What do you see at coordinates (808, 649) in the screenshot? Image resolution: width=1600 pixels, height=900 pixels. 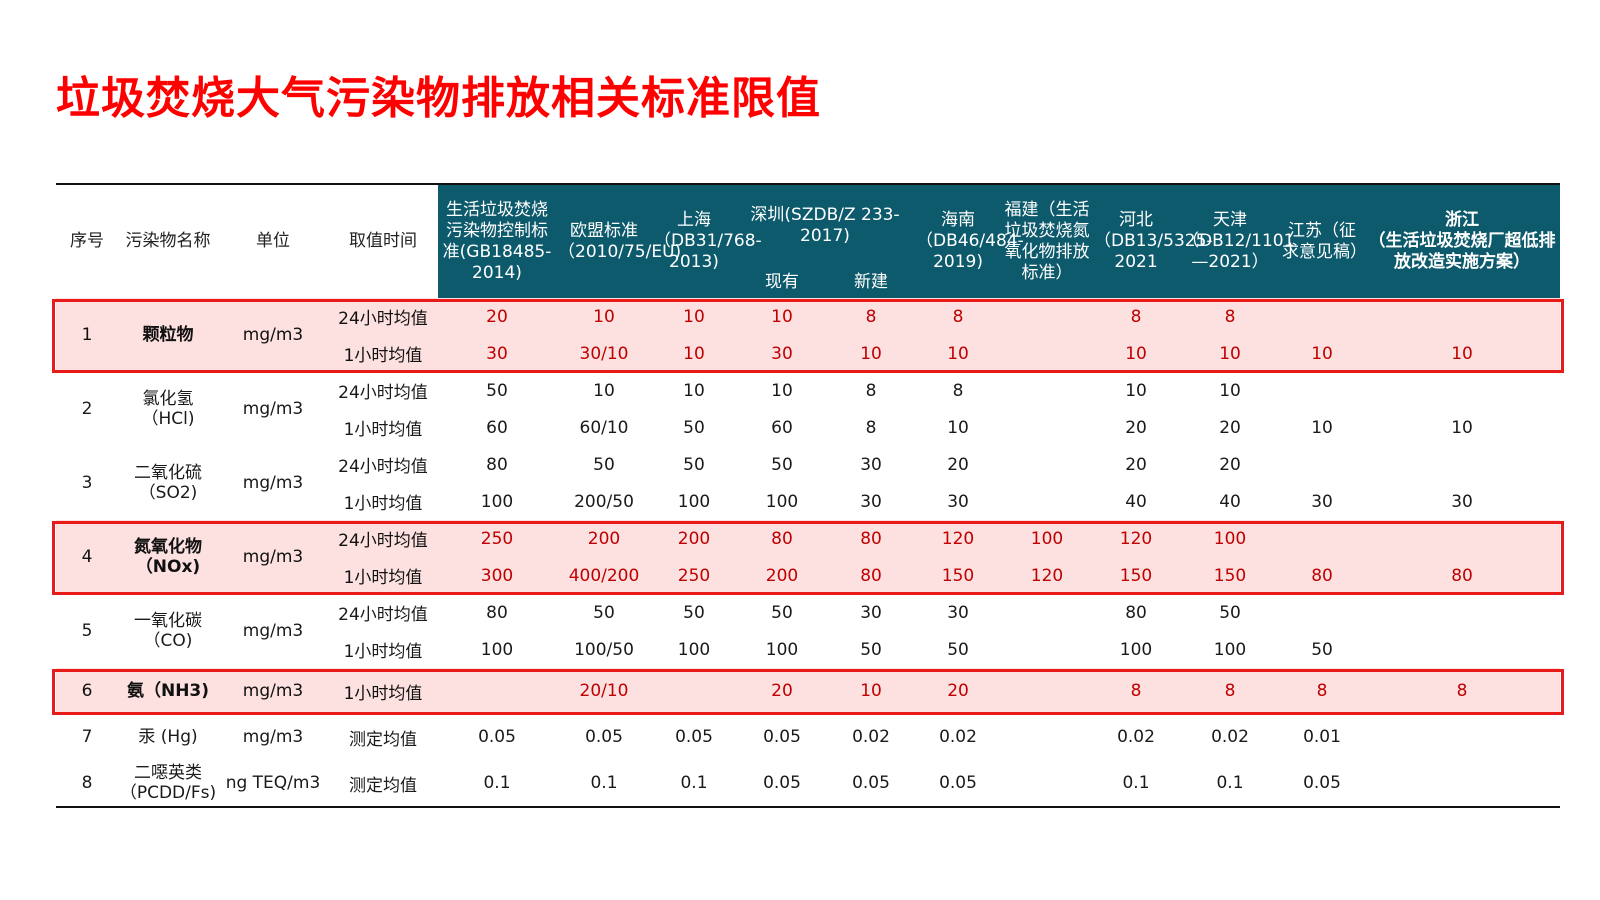 I see `table-row: 1小时均值 100 100/50 100 100 50 50 100 100 50` at bounding box center [808, 649].